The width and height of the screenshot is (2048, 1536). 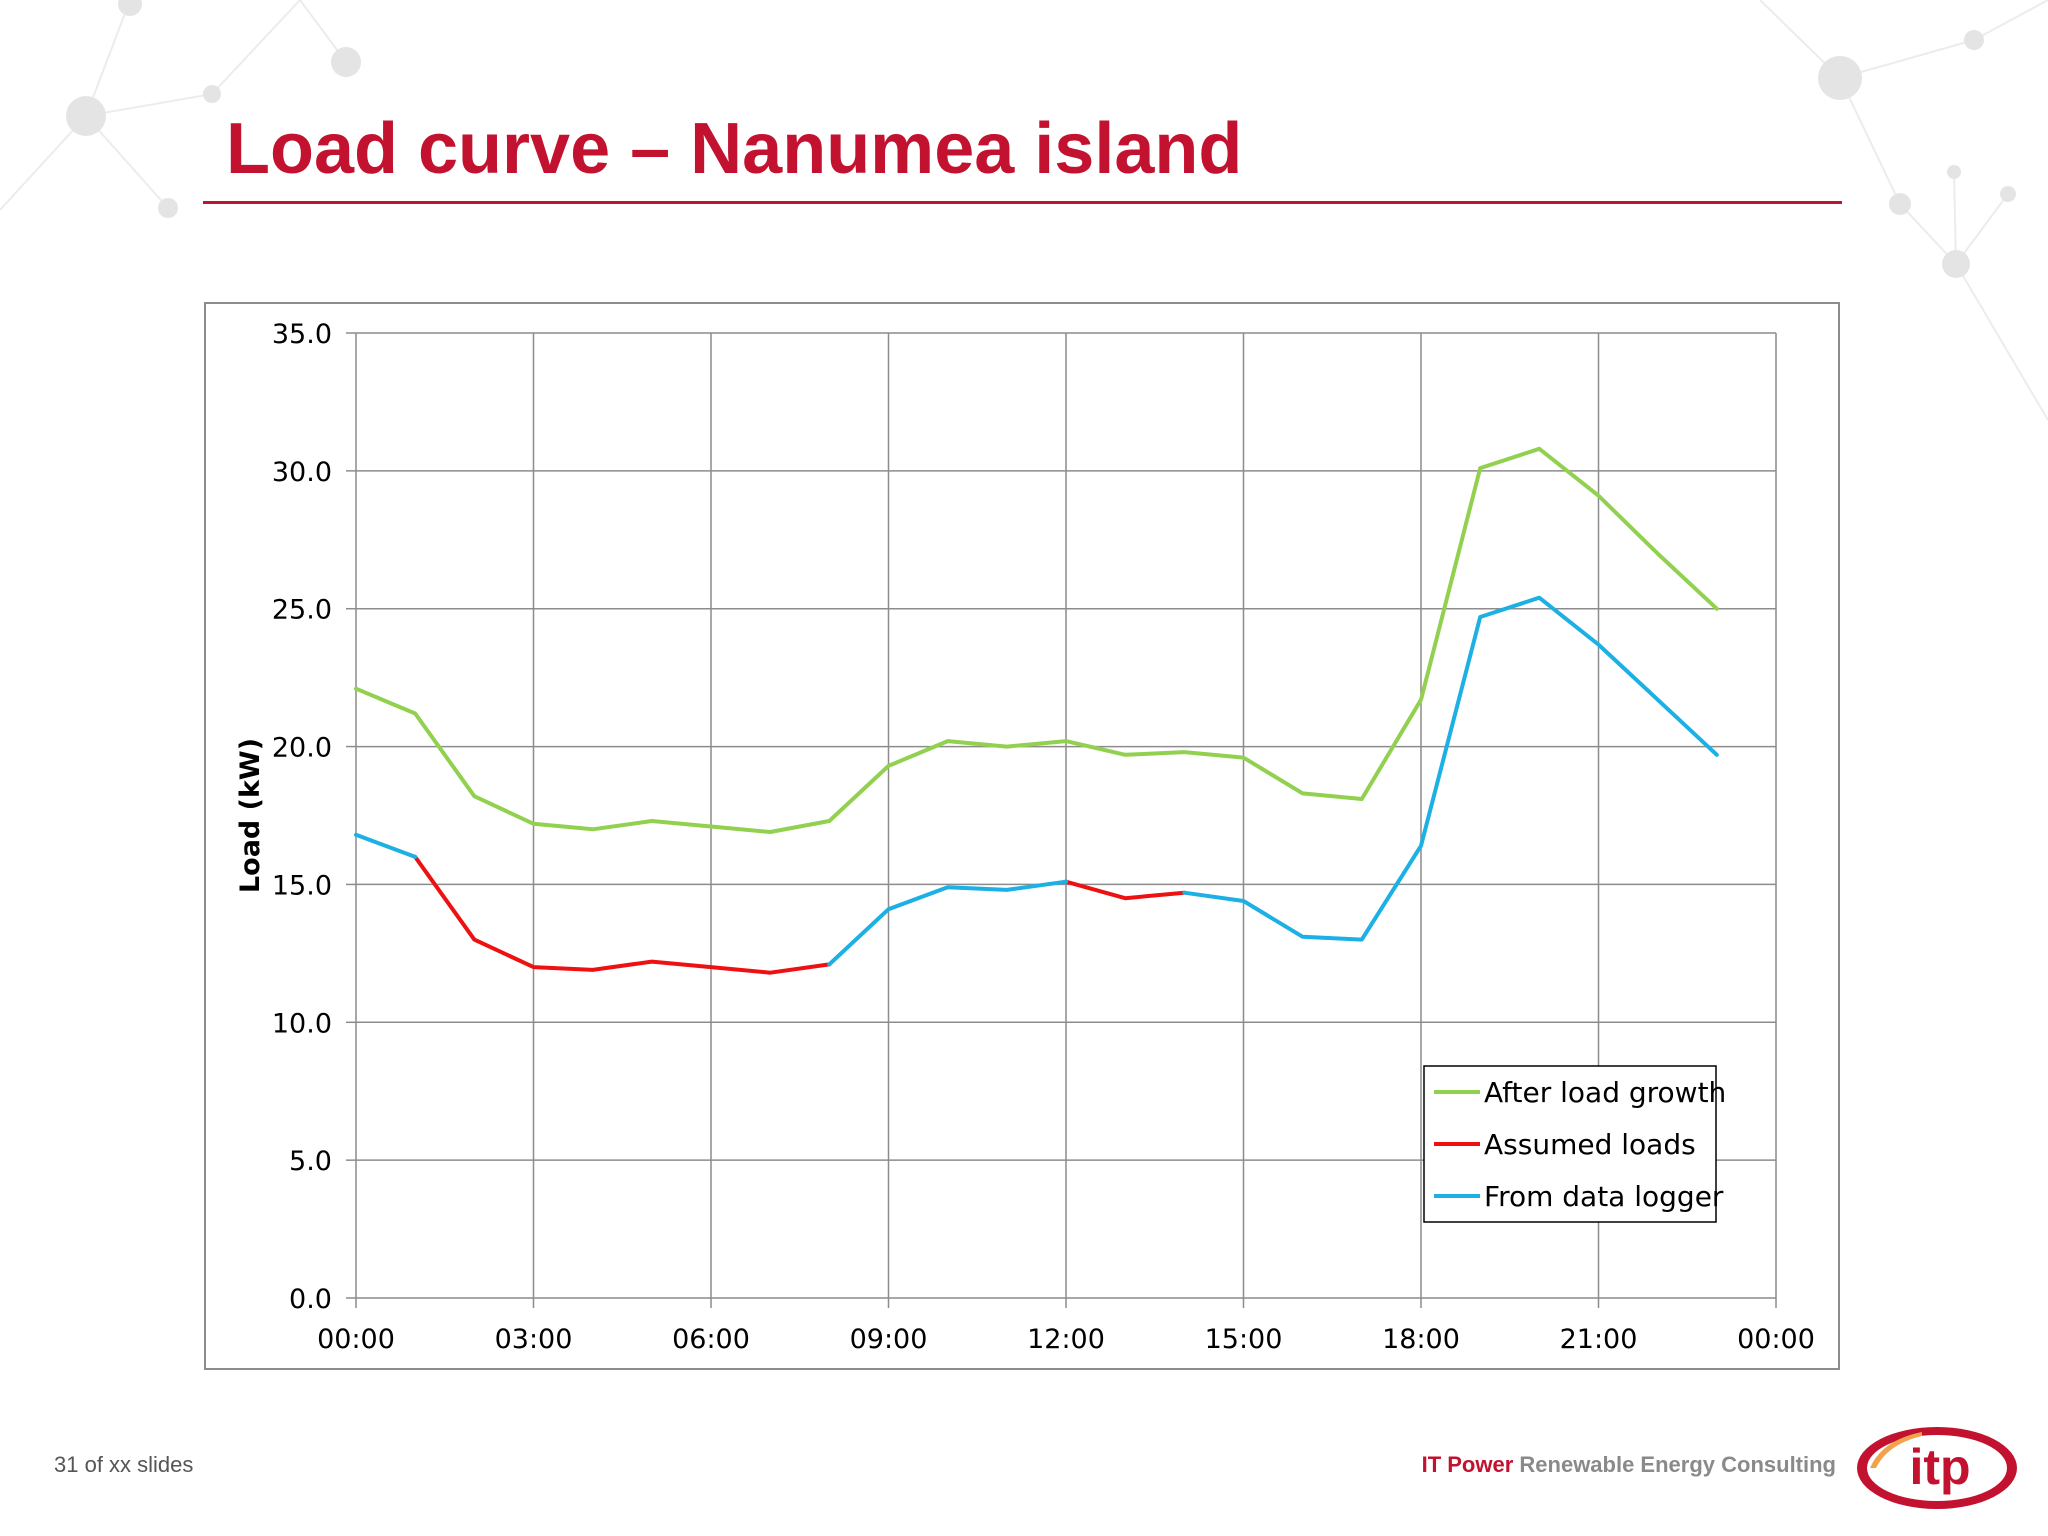 What do you see at coordinates (302, 885) in the screenshot?
I see `y-tick-label: 15.0` at bounding box center [302, 885].